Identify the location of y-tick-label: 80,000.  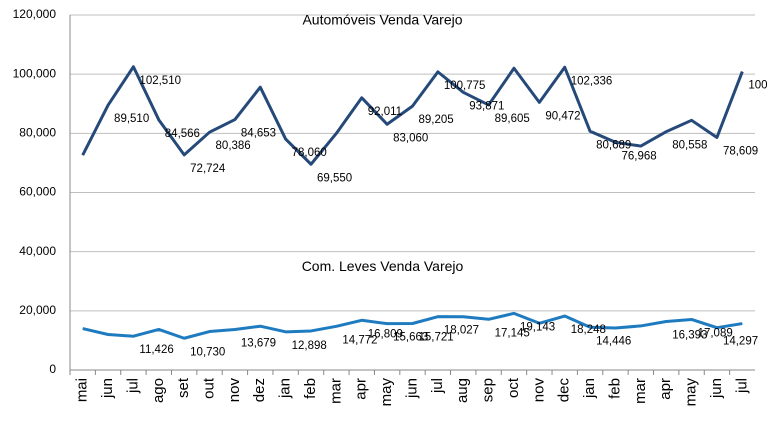
(37, 133).